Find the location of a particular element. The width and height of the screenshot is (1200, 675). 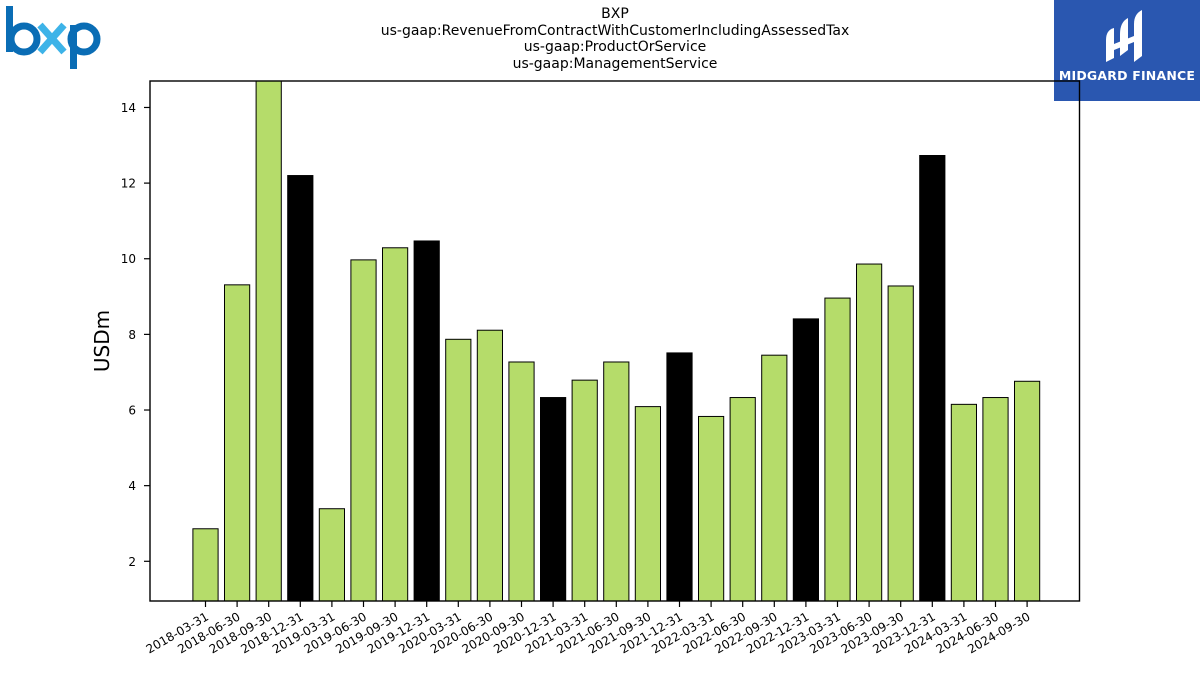

y-tick-label: 2 is located at coordinates (132, 562).